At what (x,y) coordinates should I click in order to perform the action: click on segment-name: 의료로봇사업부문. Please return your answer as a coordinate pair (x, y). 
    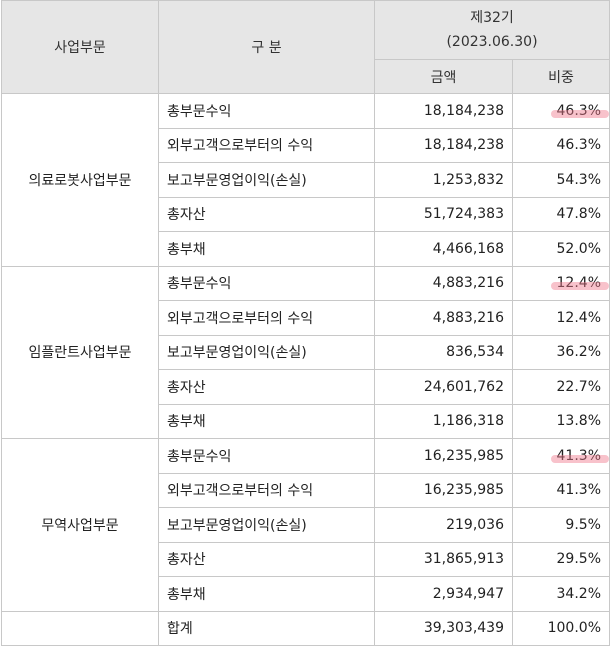
    Looking at the image, I should click on (80, 180).